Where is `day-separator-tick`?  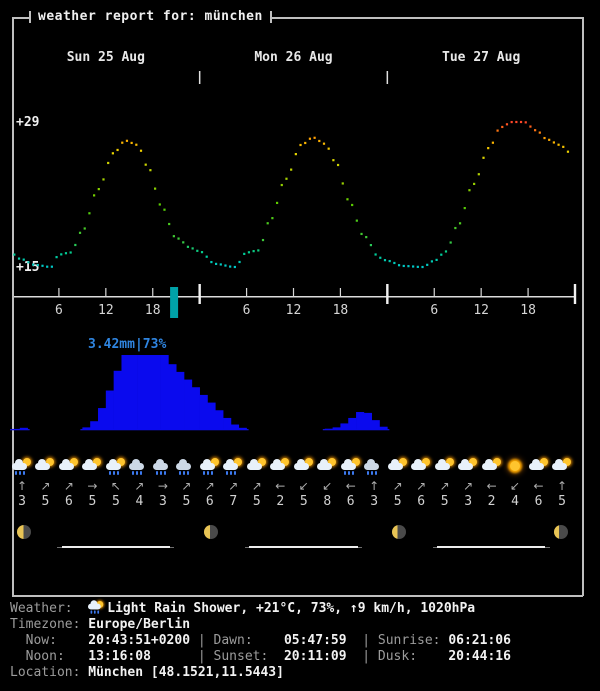
day-separator-tick is located at coordinates (387, 77).